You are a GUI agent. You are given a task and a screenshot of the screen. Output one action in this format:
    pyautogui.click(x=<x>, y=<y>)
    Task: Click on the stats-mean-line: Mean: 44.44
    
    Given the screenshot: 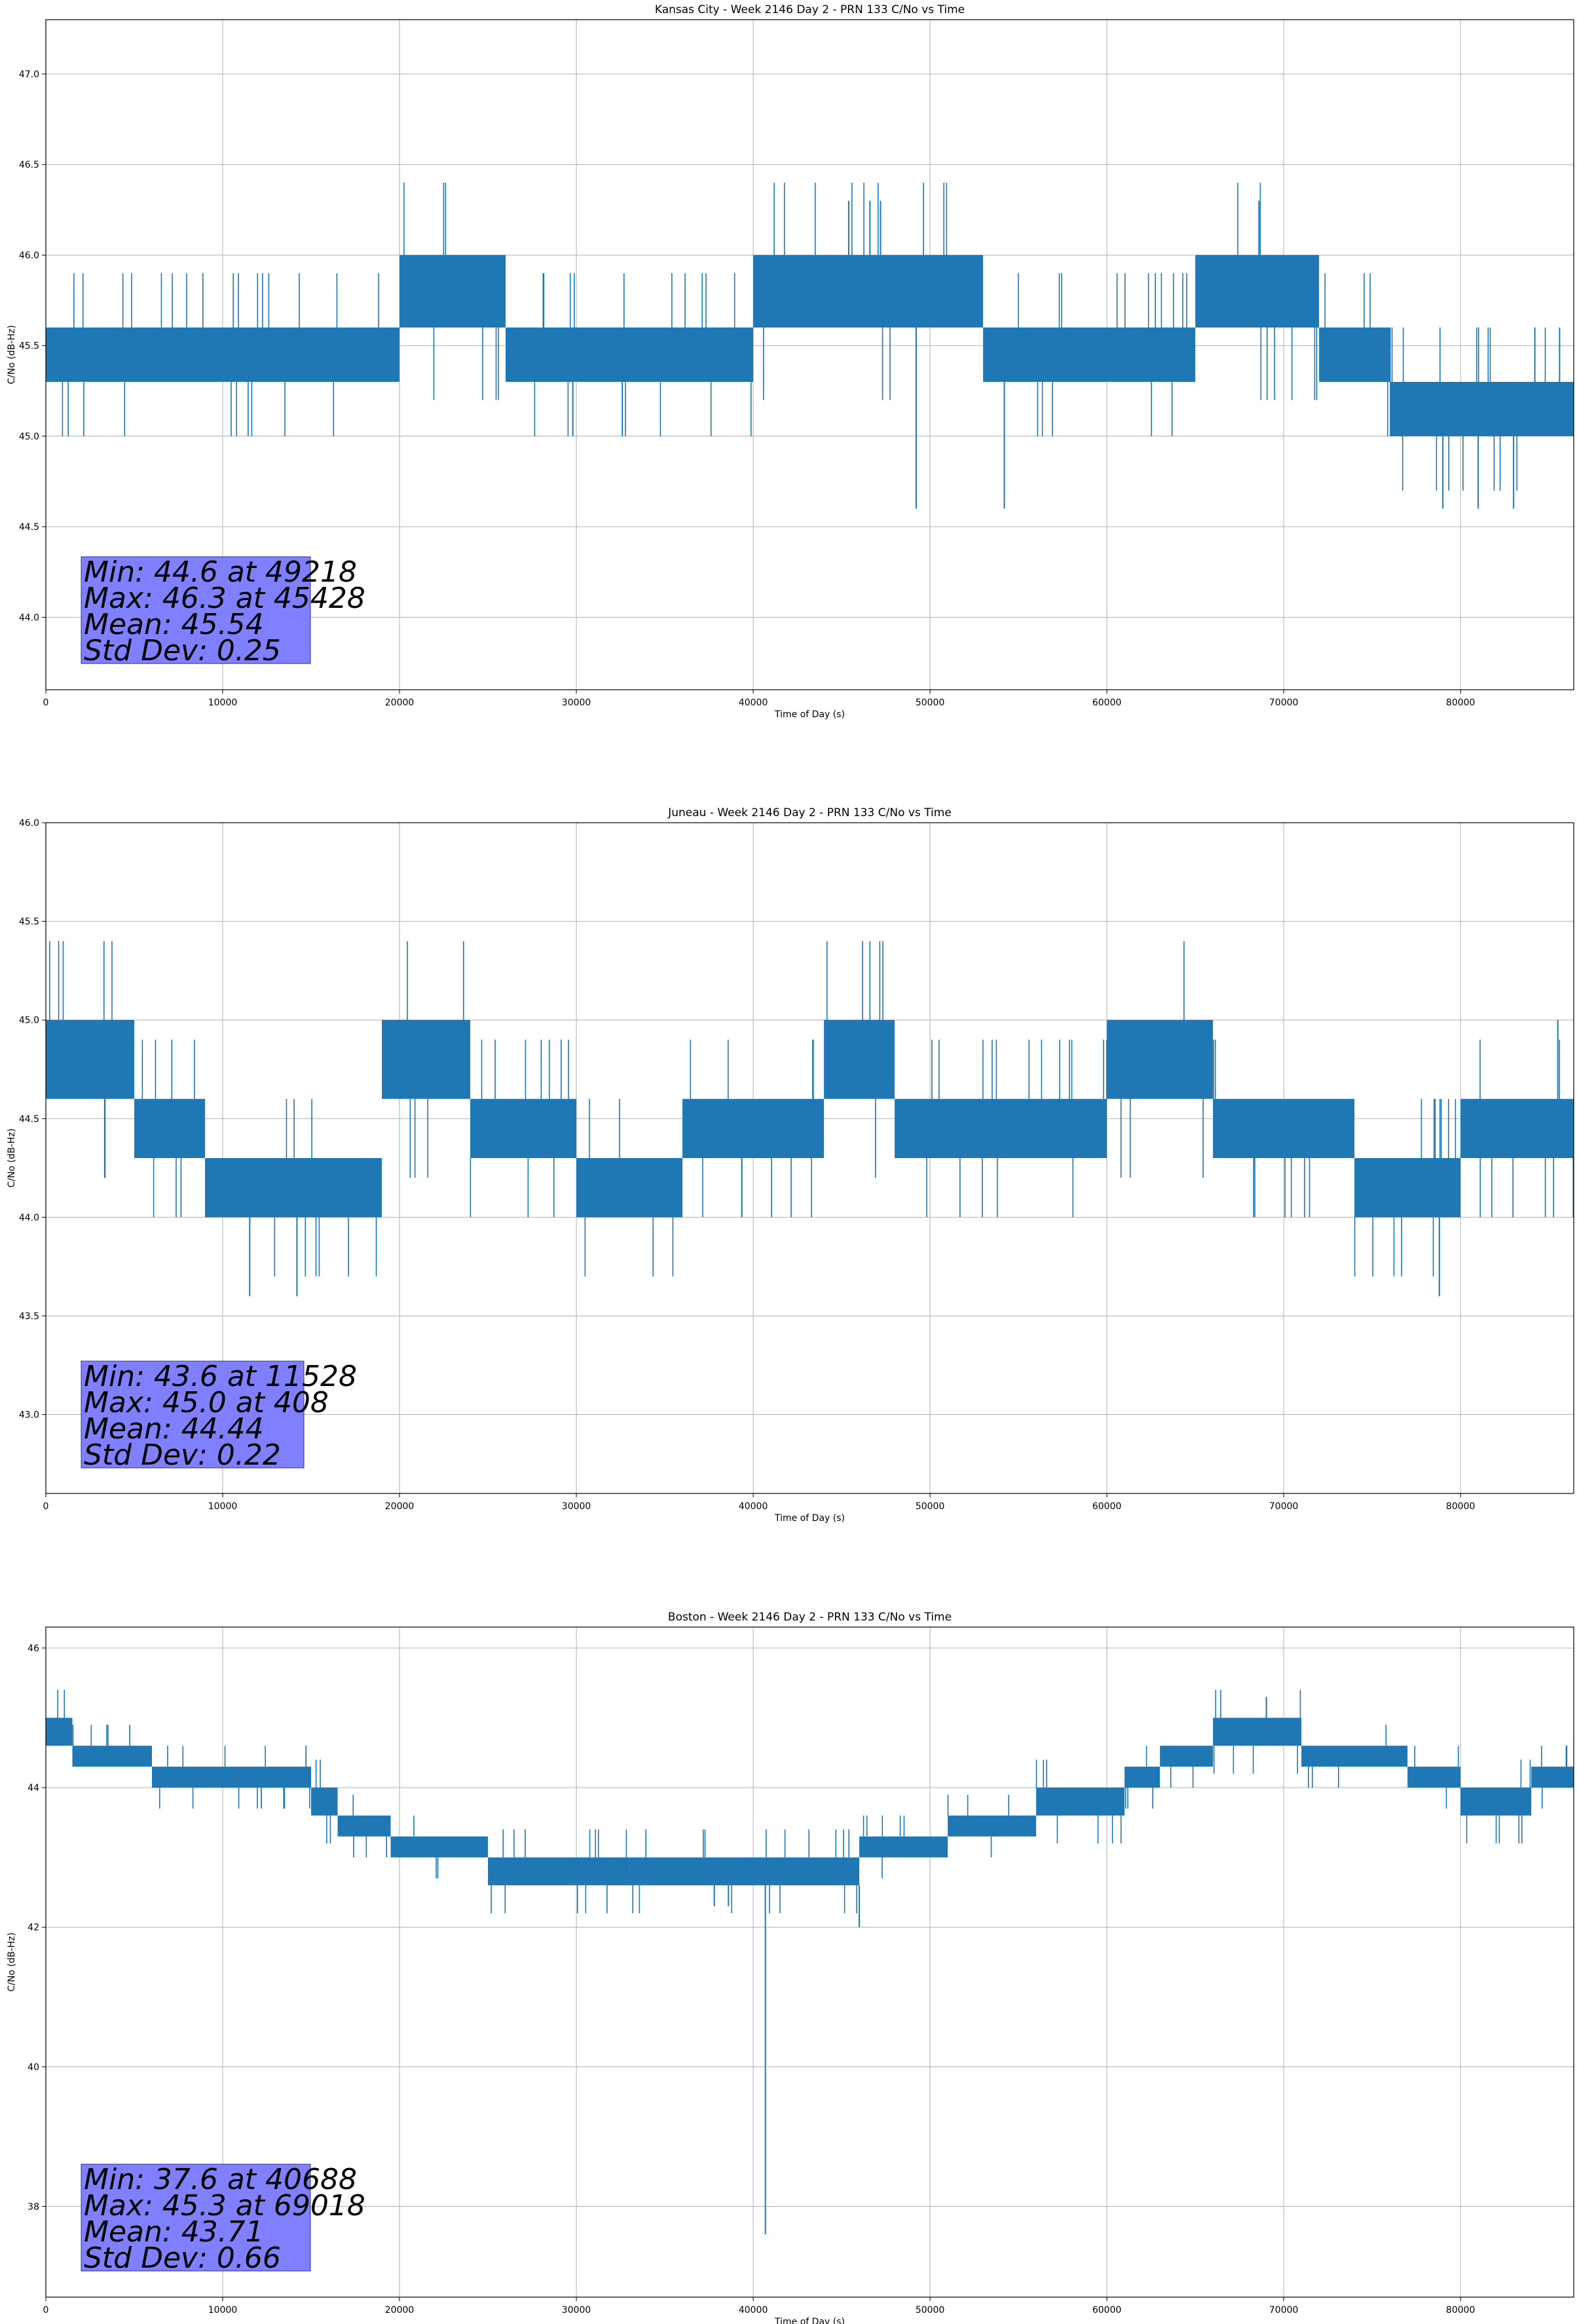 What is the action you would take?
    pyautogui.click(x=174, y=1429)
    